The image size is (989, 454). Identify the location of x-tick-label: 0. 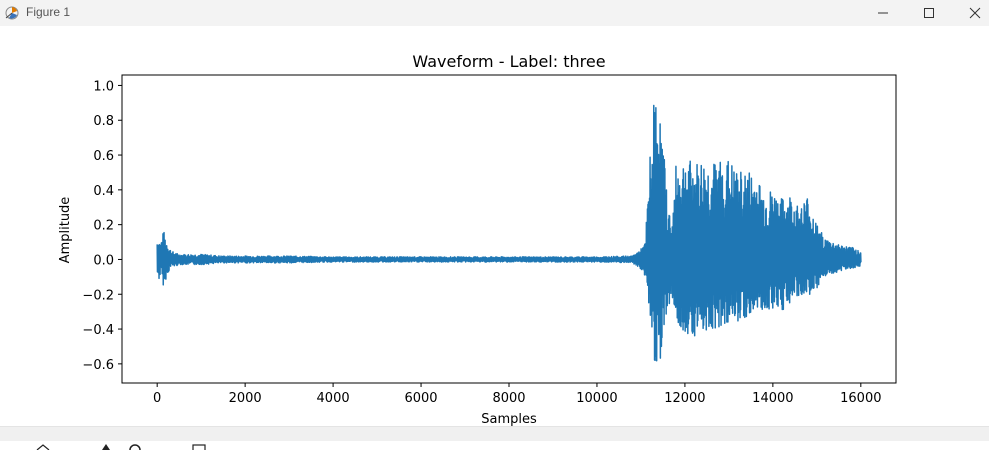
(157, 398).